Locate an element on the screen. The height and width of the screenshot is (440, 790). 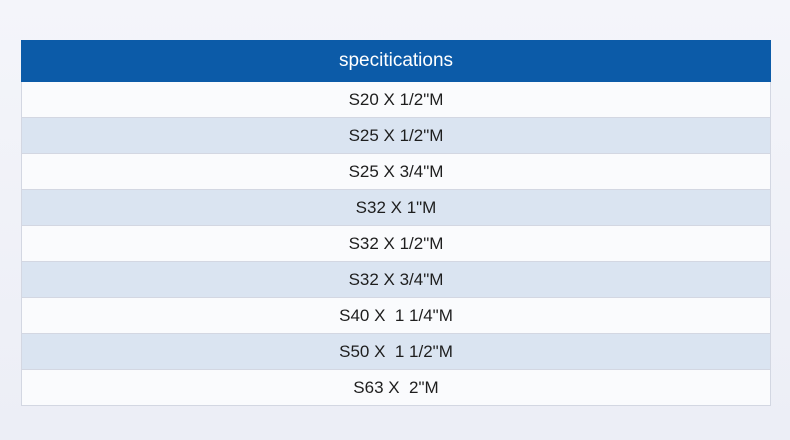
table-row: S20 X 1/2"M is located at coordinates (396, 99).